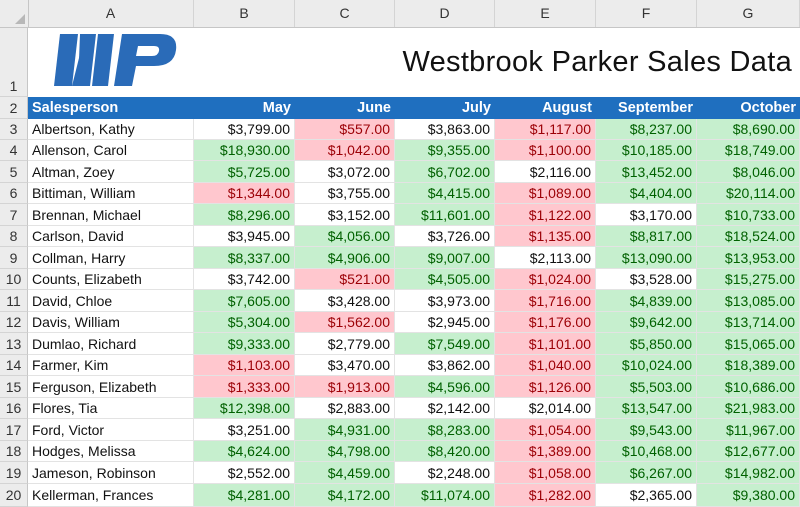 This screenshot has height=507, width=800. I want to click on salesperson-cell: Counts, Elizabeth, so click(111, 279).